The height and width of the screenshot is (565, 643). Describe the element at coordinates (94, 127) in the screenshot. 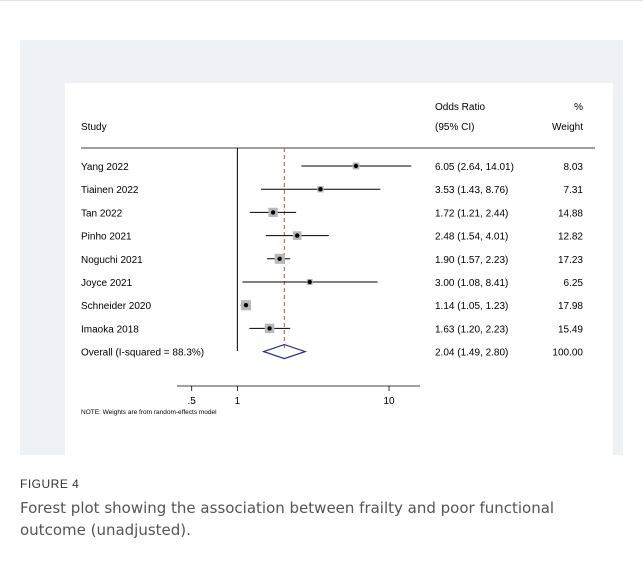

I see `header-study: Study` at that location.